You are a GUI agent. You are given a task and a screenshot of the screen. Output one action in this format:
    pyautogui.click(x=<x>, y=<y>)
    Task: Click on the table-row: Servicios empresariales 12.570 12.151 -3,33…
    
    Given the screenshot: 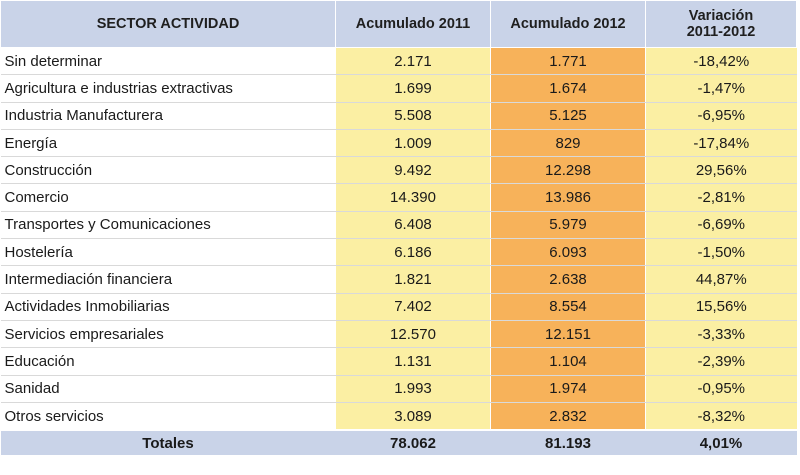 What is the action you would take?
    pyautogui.click(x=398, y=334)
    